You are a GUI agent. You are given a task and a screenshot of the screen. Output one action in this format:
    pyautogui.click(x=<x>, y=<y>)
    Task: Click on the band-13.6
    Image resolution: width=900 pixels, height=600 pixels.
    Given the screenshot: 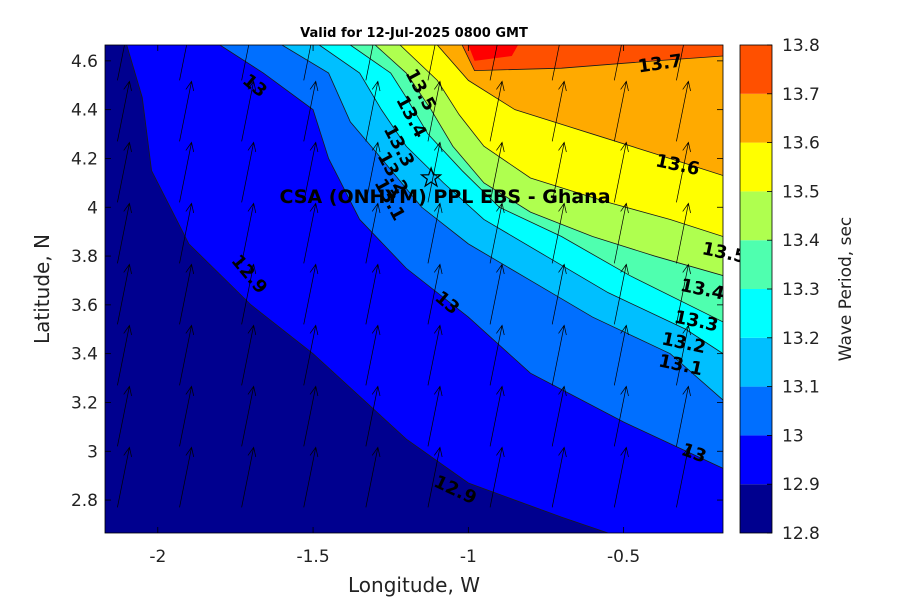 What is the action you would take?
    pyautogui.click(x=580, y=110)
    